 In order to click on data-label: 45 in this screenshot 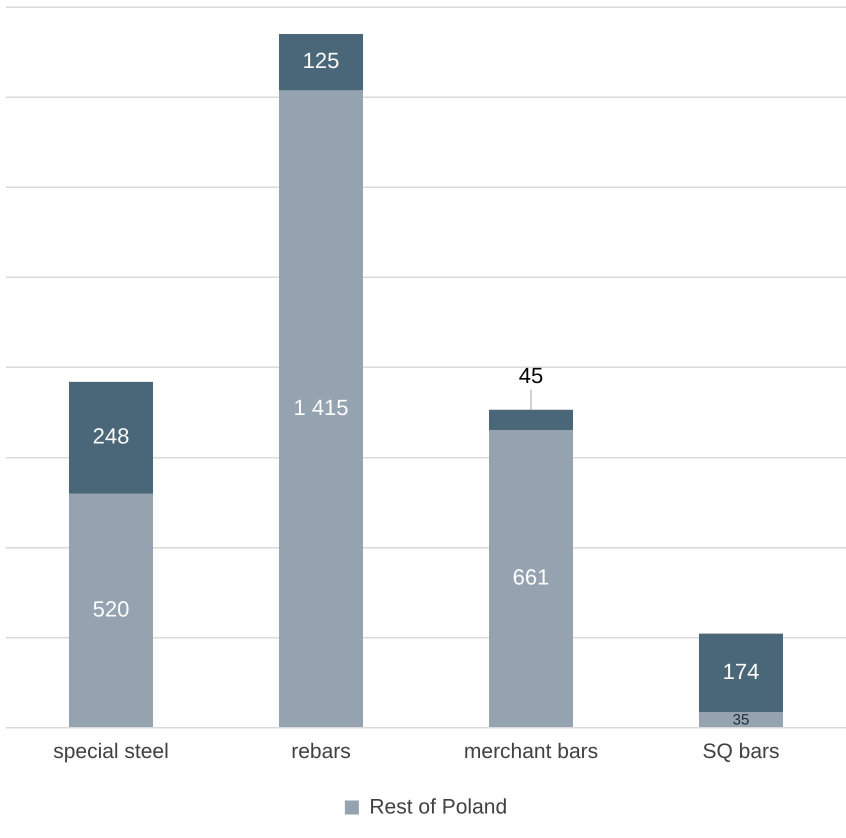, I will do `click(531, 375)`.